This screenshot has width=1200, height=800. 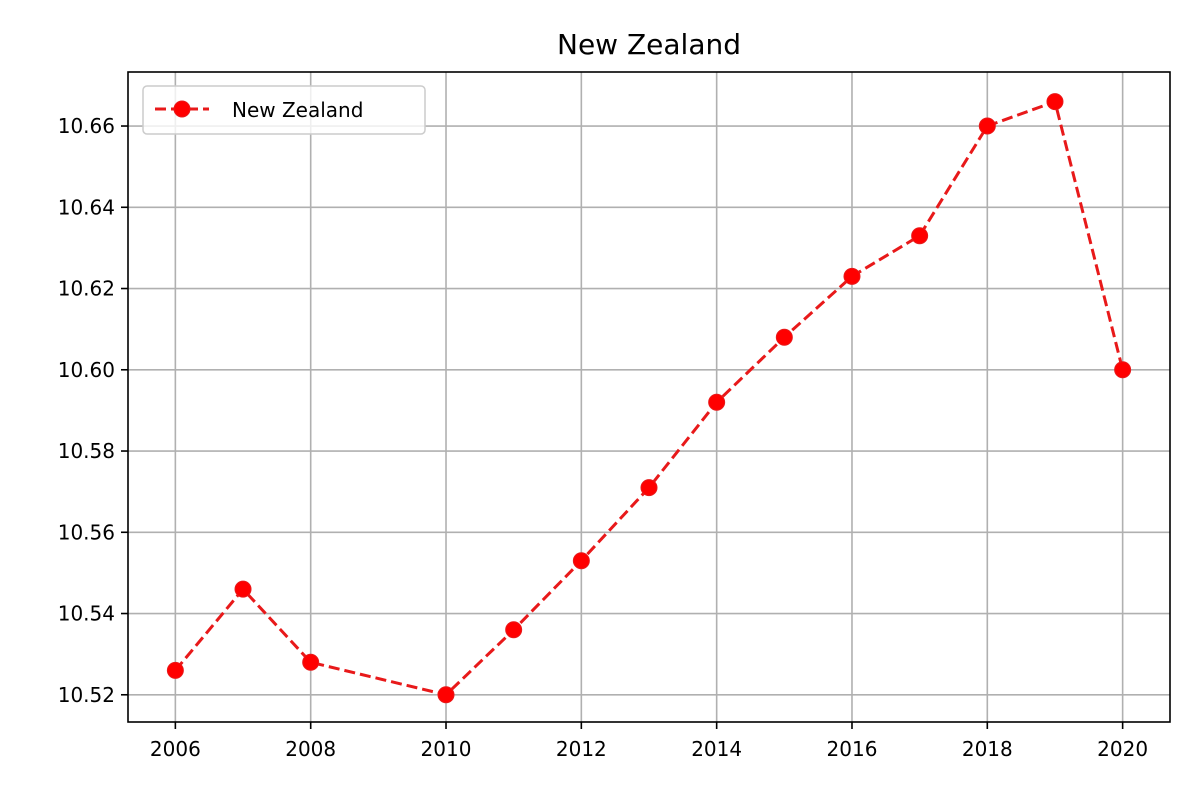 What do you see at coordinates (86, 370) in the screenshot?
I see `y-tick-label: 10.60` at bounding box center [86, 370].